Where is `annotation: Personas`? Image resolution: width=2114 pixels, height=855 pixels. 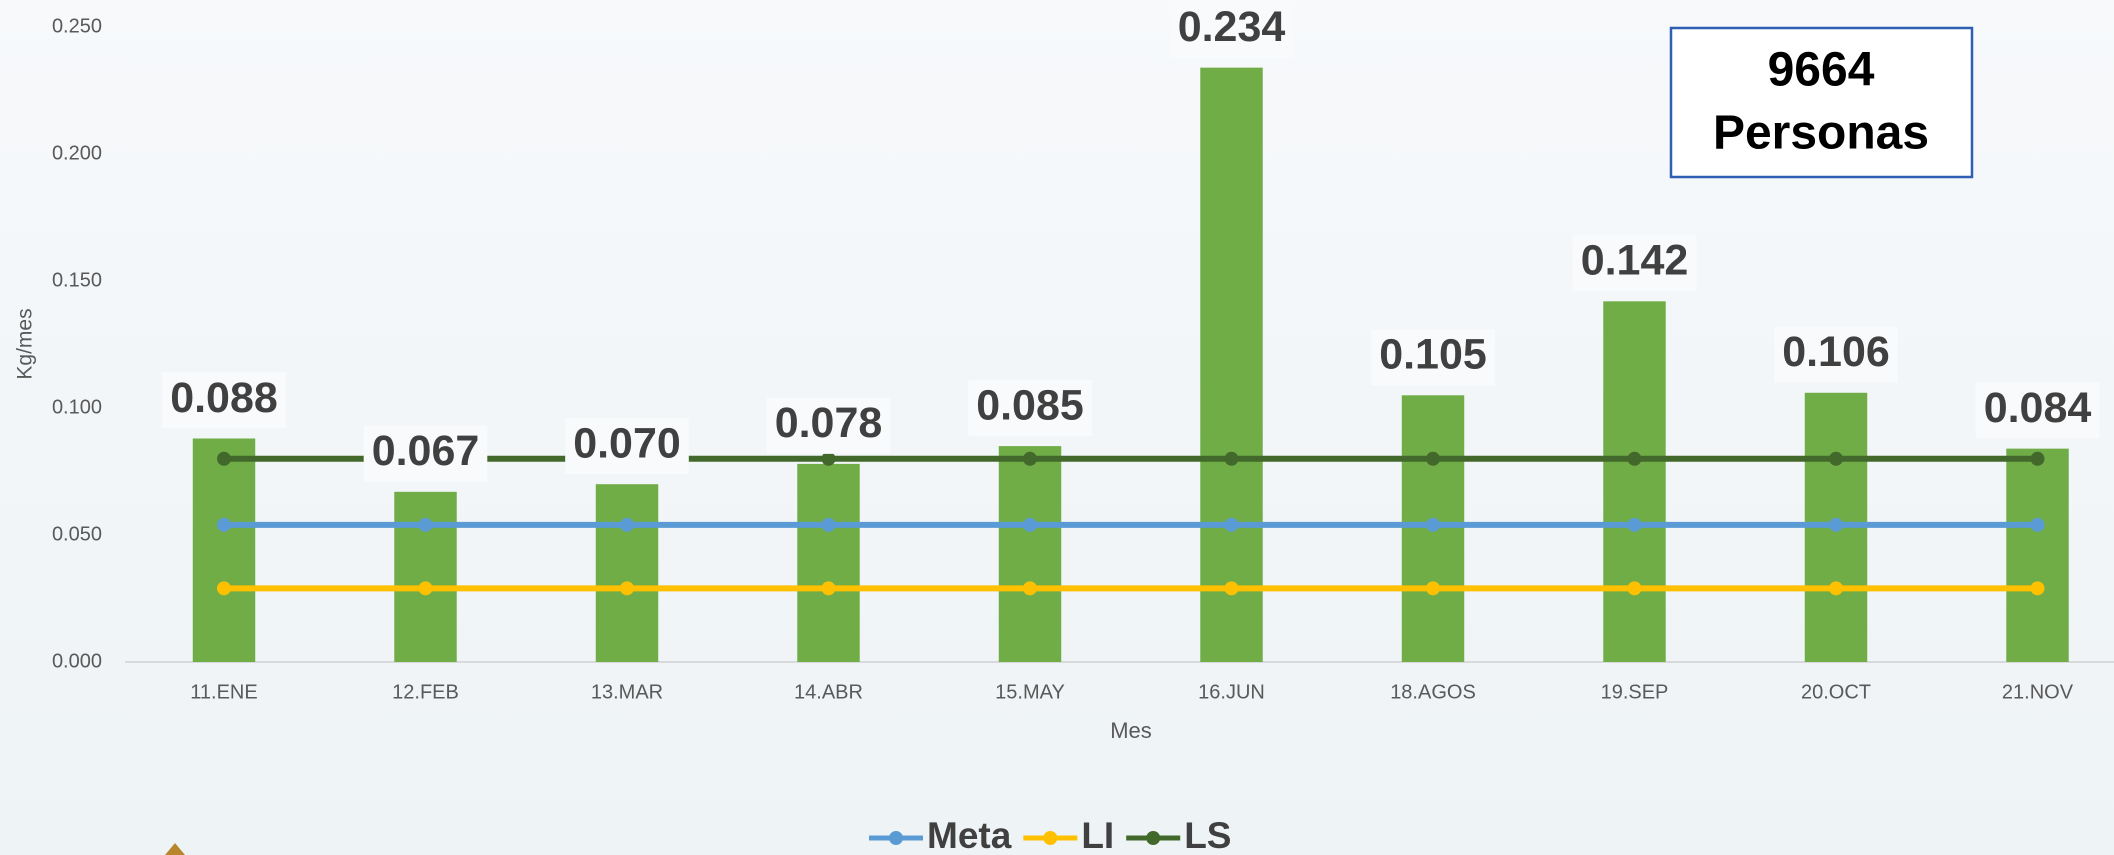 annotation: Personas is located at coordinates (1821, 133).